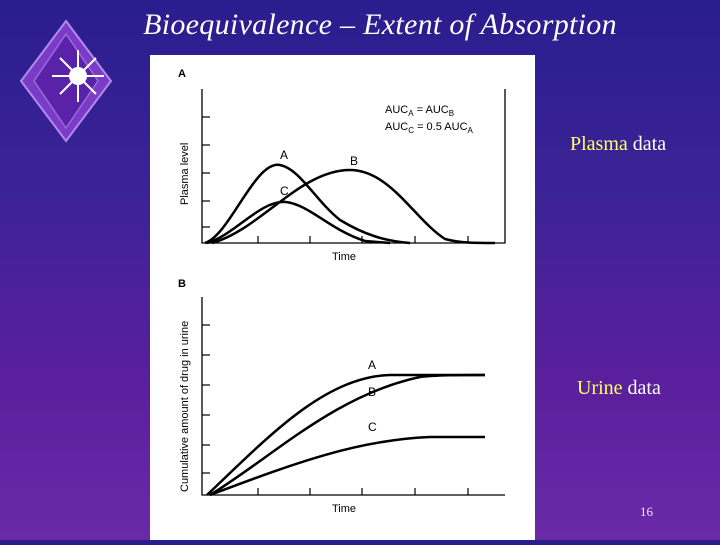 The image size is (720, 545). Describe the element at coordinates (646, 511) in the screenshot. I see `slide-number: 16` at that location.